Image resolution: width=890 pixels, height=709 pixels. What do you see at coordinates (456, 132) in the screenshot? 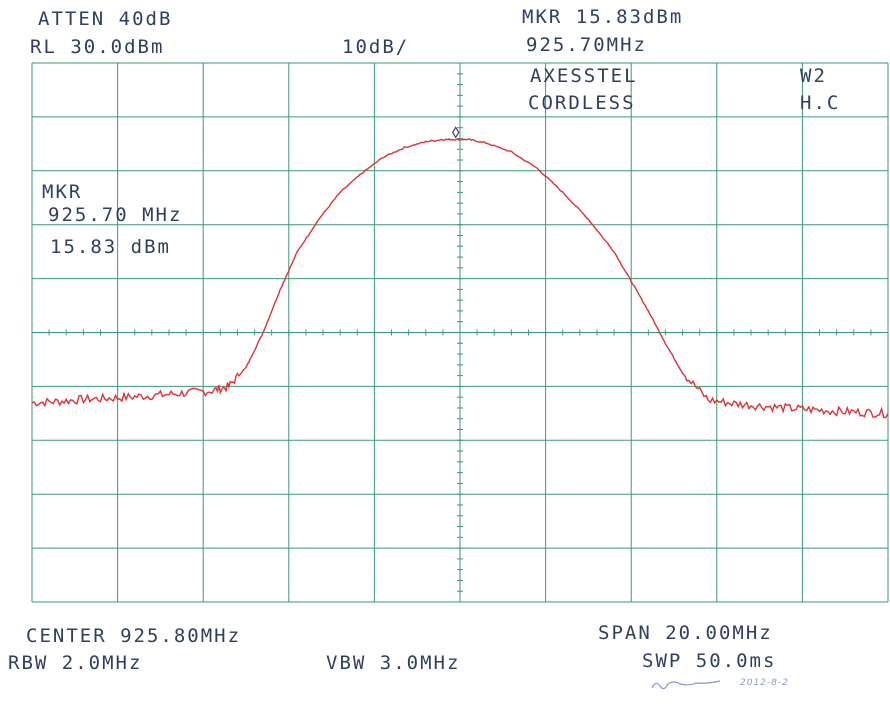
I see `marker-diamond` at bounding box center [456, 132].